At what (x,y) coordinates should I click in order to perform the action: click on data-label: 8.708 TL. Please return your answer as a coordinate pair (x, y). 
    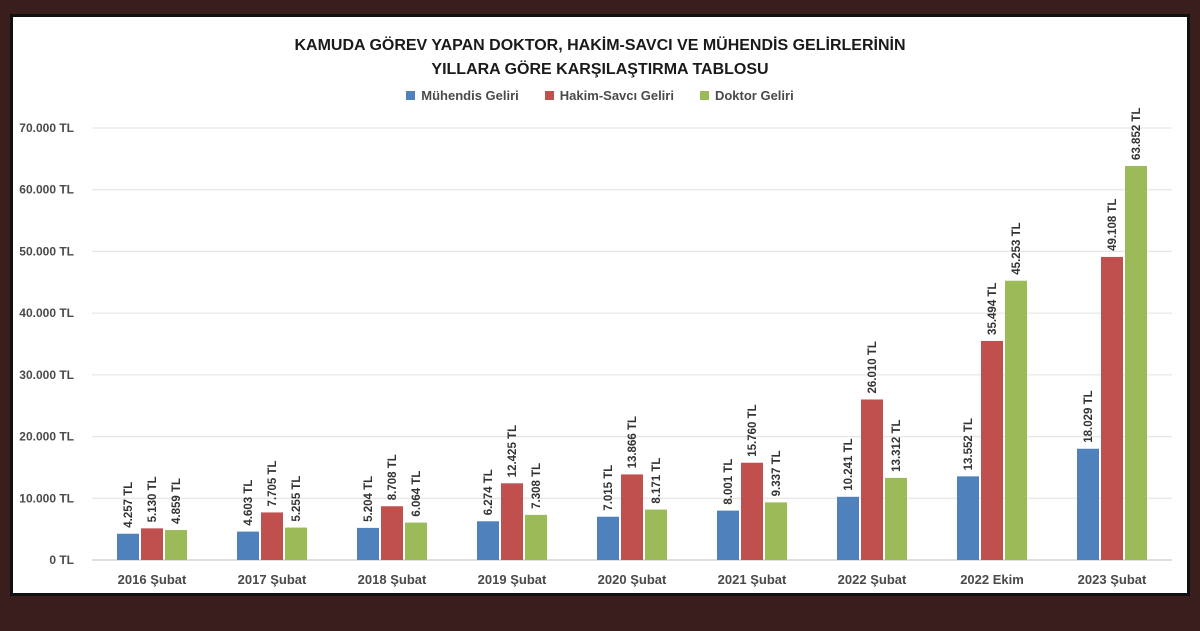
    Looking at the image, I should click on (393, 477).